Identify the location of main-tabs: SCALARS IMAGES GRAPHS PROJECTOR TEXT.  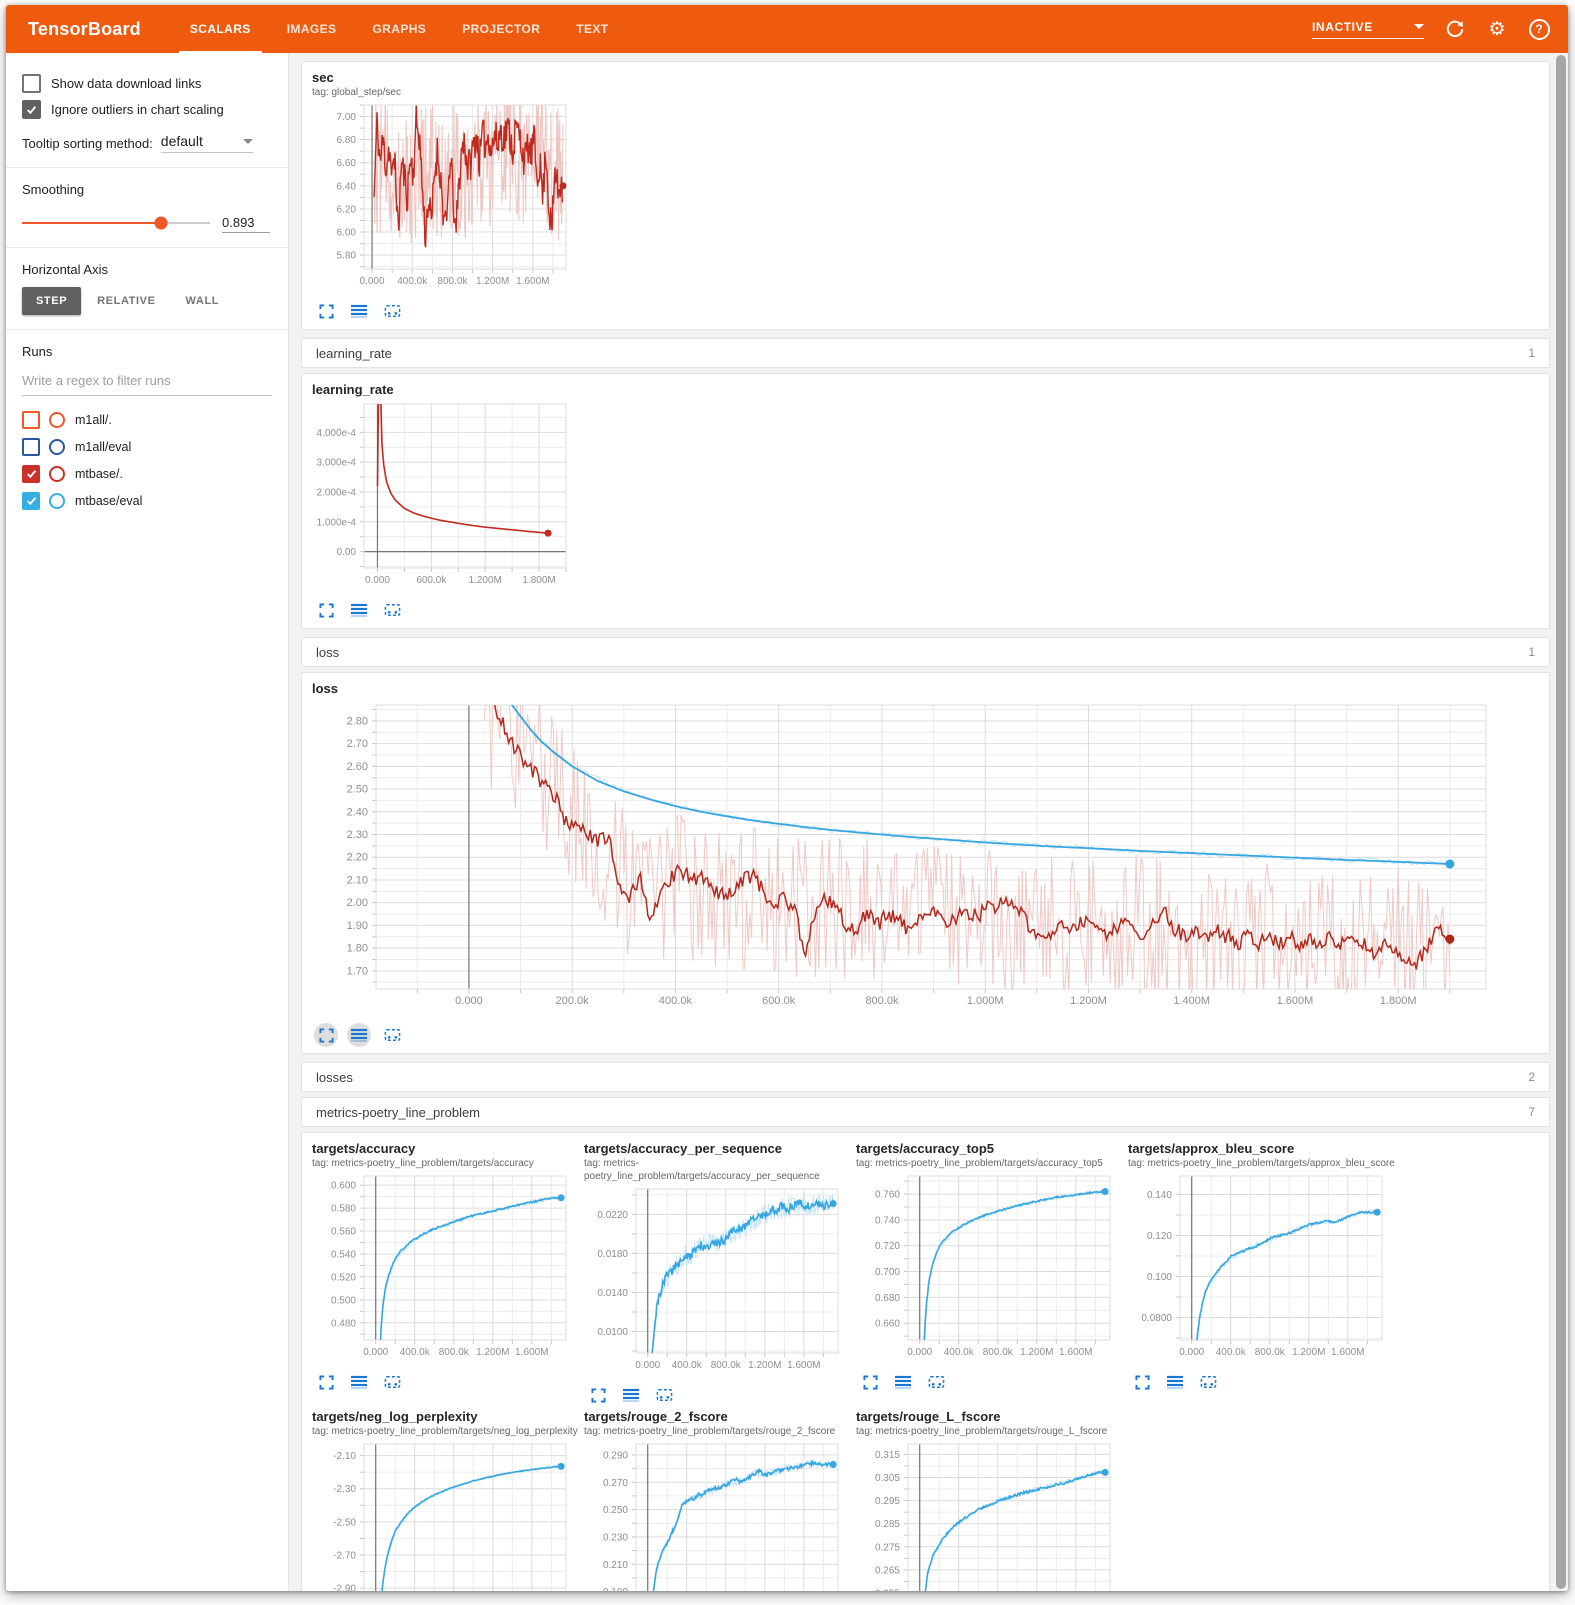
(395, 29).